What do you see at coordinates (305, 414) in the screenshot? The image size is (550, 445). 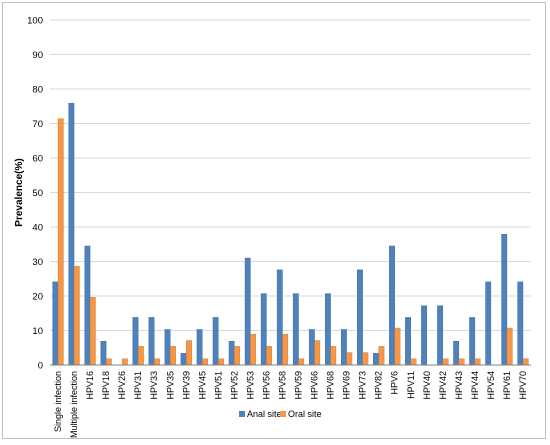 I see `legend-label: Oral site` at bounding box center [305, 414].